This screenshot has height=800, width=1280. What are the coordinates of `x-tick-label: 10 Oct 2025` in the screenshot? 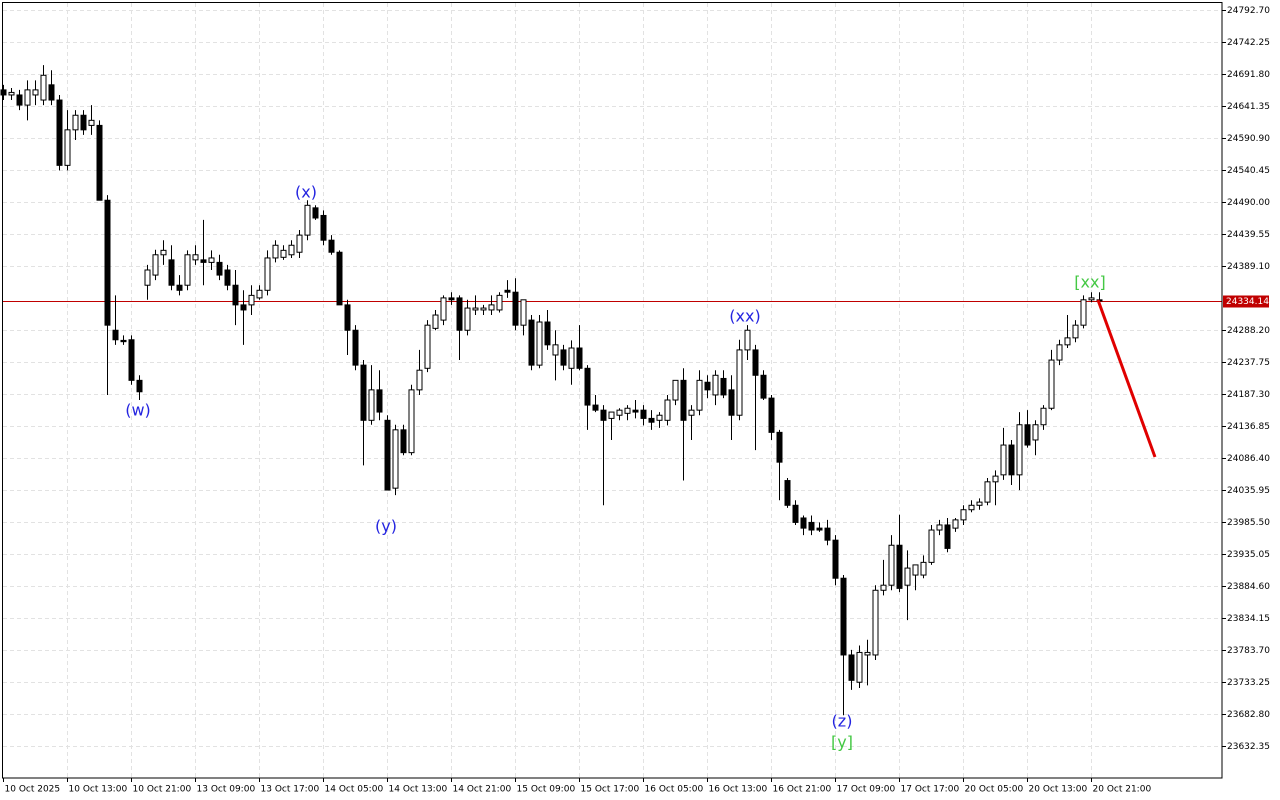 It's located at (33, 790).